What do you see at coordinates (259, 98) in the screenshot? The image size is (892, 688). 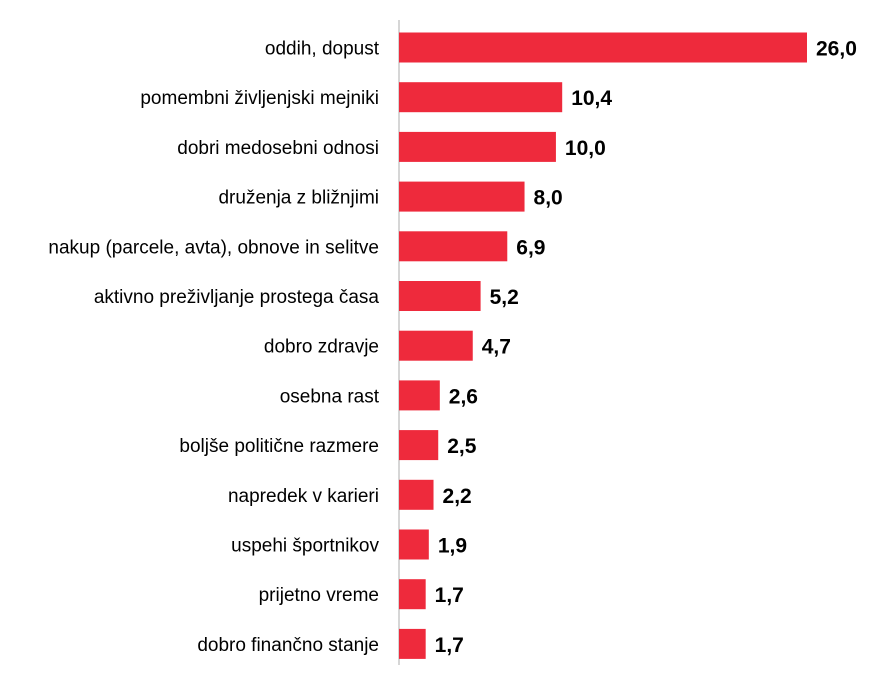 I see `category-label: pomembni življenjski mejniki` at bounding box center [259, 98].